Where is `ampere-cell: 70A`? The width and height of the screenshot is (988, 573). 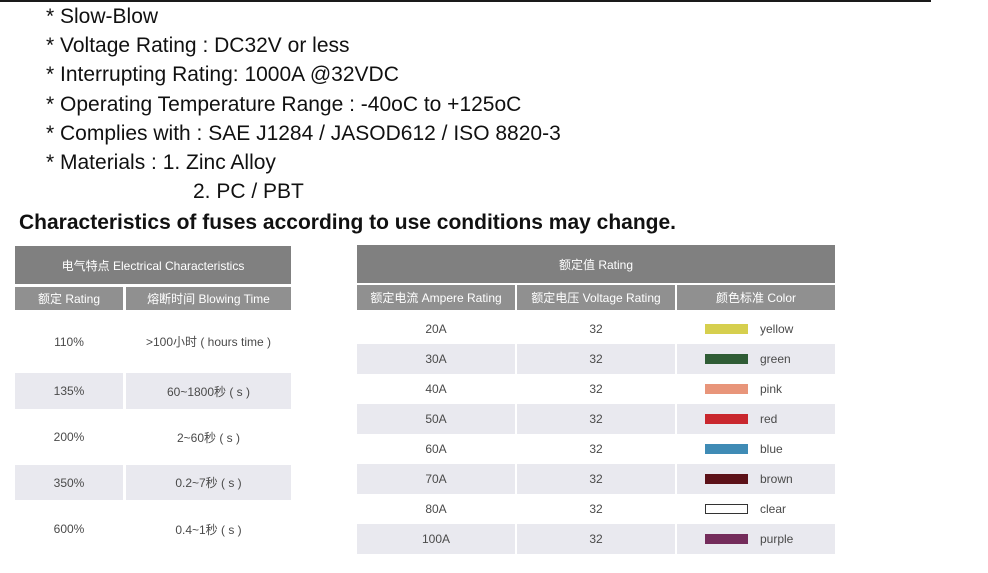 ampere-cell: 70A is located at coordinates (436, 479).